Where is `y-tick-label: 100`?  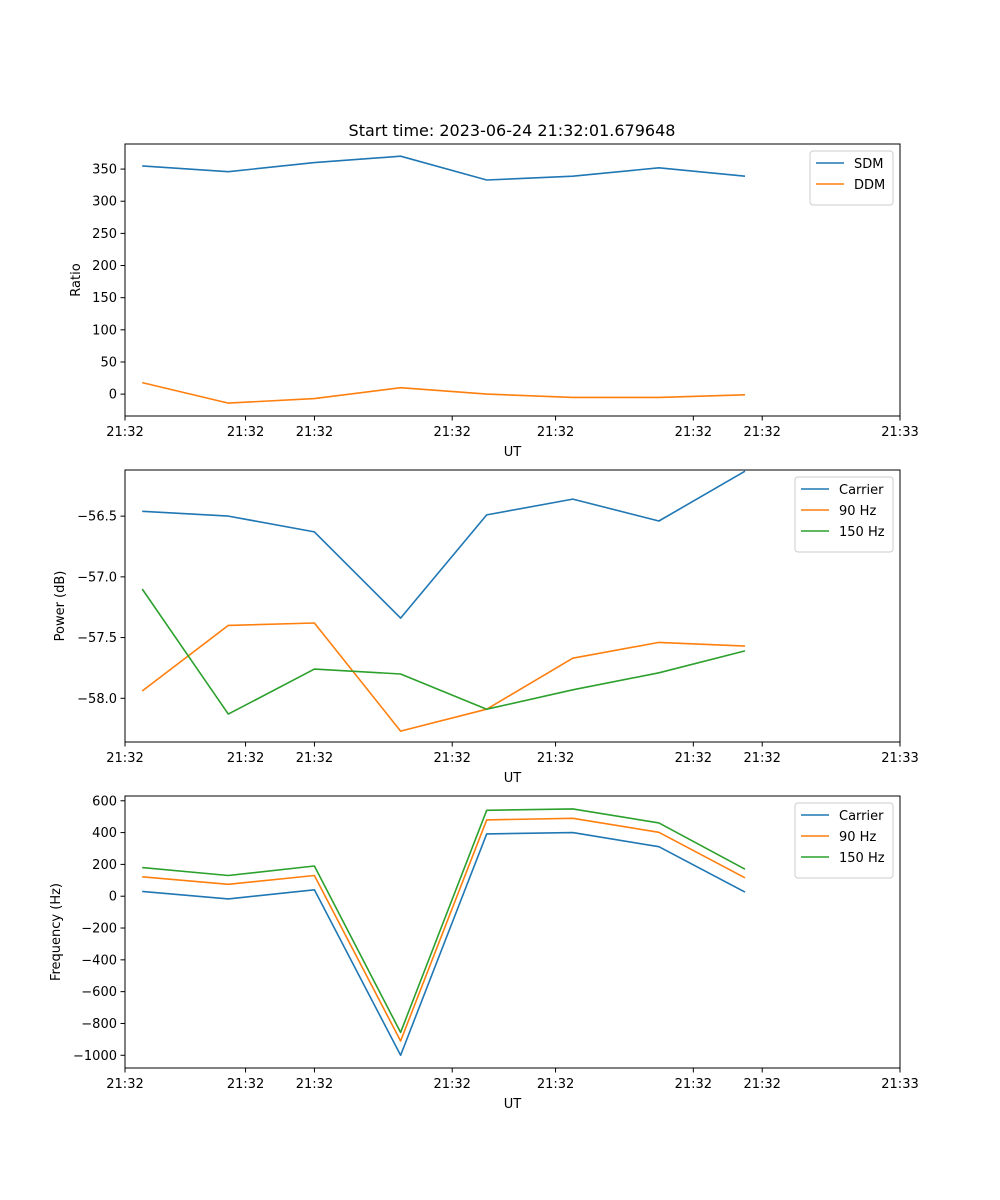
y-tick-label: 100 is located at coordinates (104, 330).